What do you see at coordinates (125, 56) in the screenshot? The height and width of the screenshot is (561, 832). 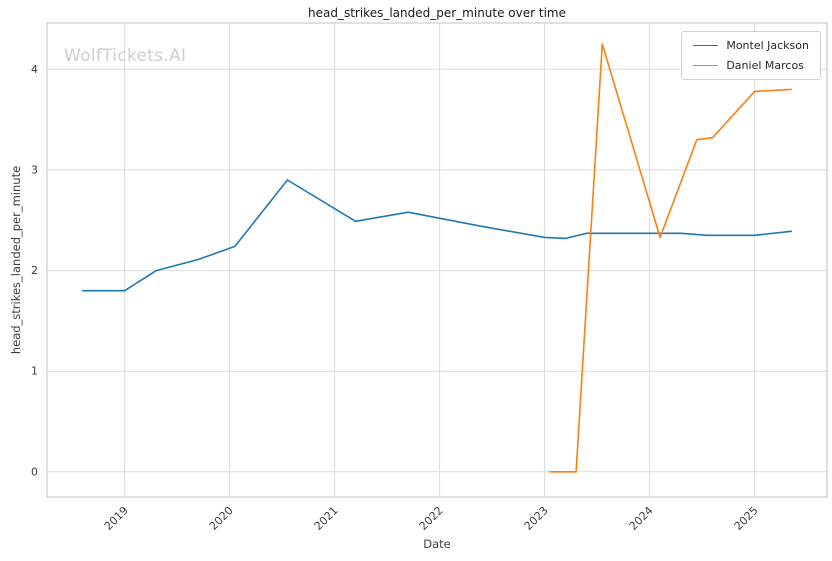 I see `watermark: WolfTickets.AI` at bounding box center [125, 56].